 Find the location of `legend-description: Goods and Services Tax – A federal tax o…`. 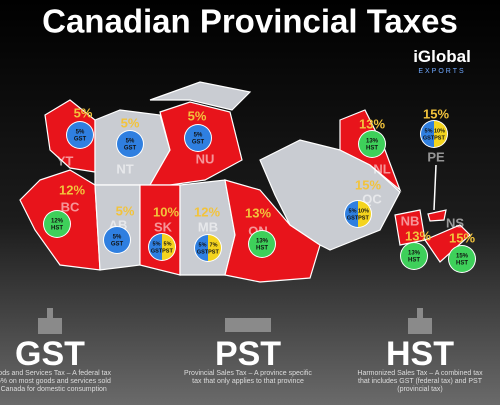

legend-description: Goods and Services Tax – A federal tax o… is located at coordinates (56, 381).